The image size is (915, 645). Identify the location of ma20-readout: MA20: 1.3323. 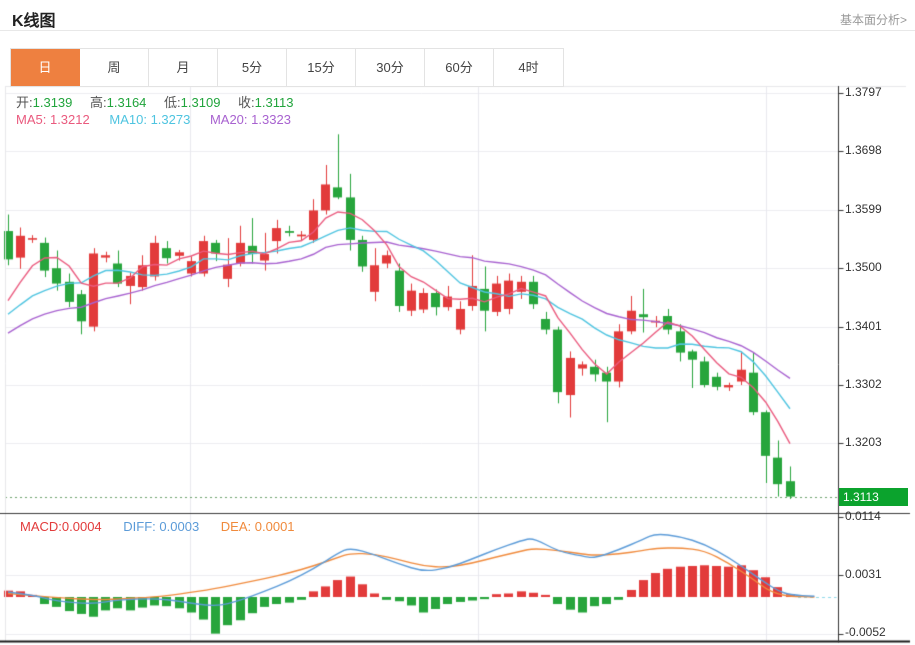
(250, 119).